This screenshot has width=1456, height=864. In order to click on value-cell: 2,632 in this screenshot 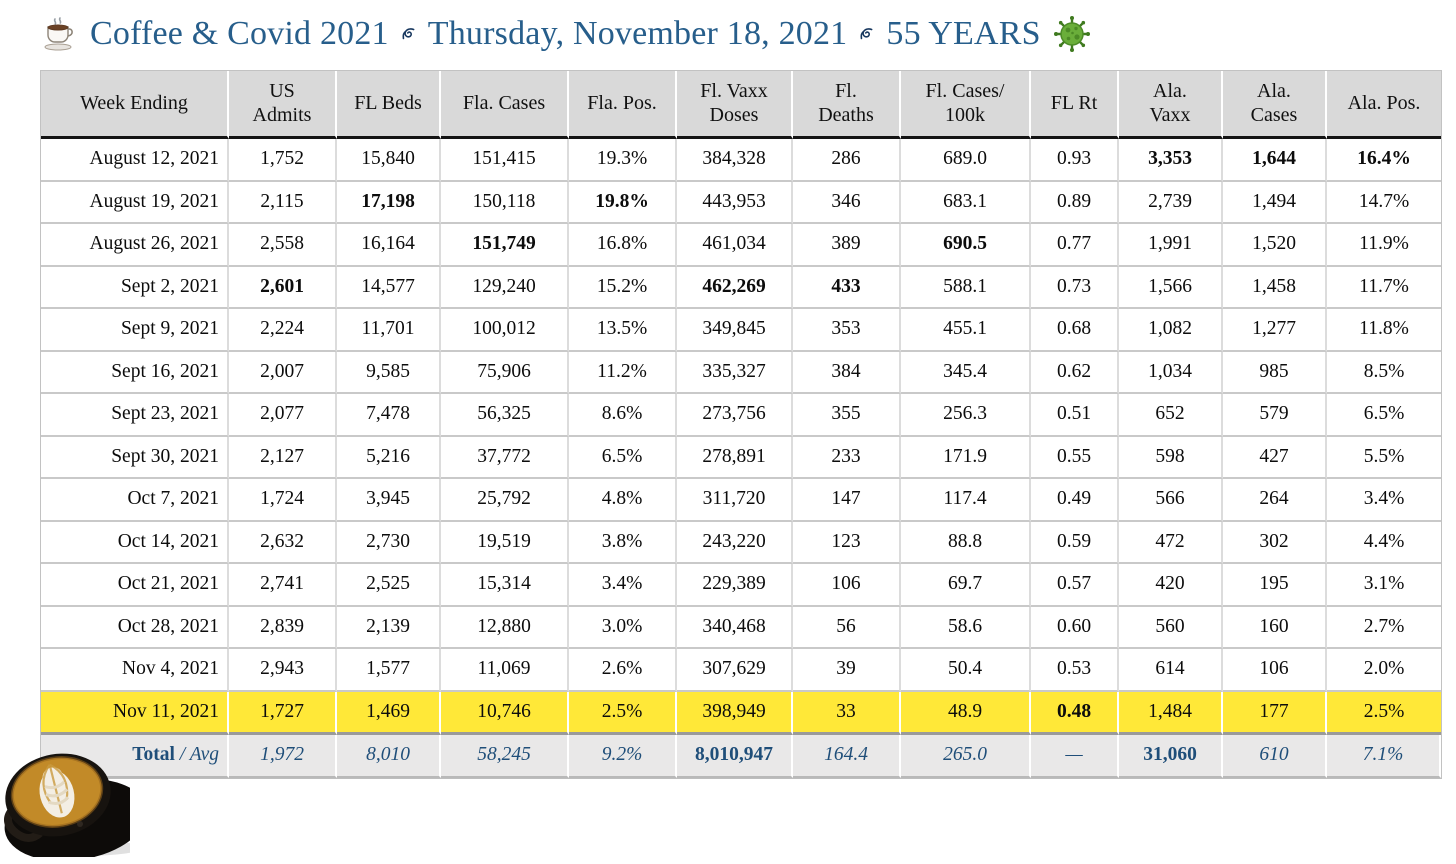, I will do `click(283, 542)`.